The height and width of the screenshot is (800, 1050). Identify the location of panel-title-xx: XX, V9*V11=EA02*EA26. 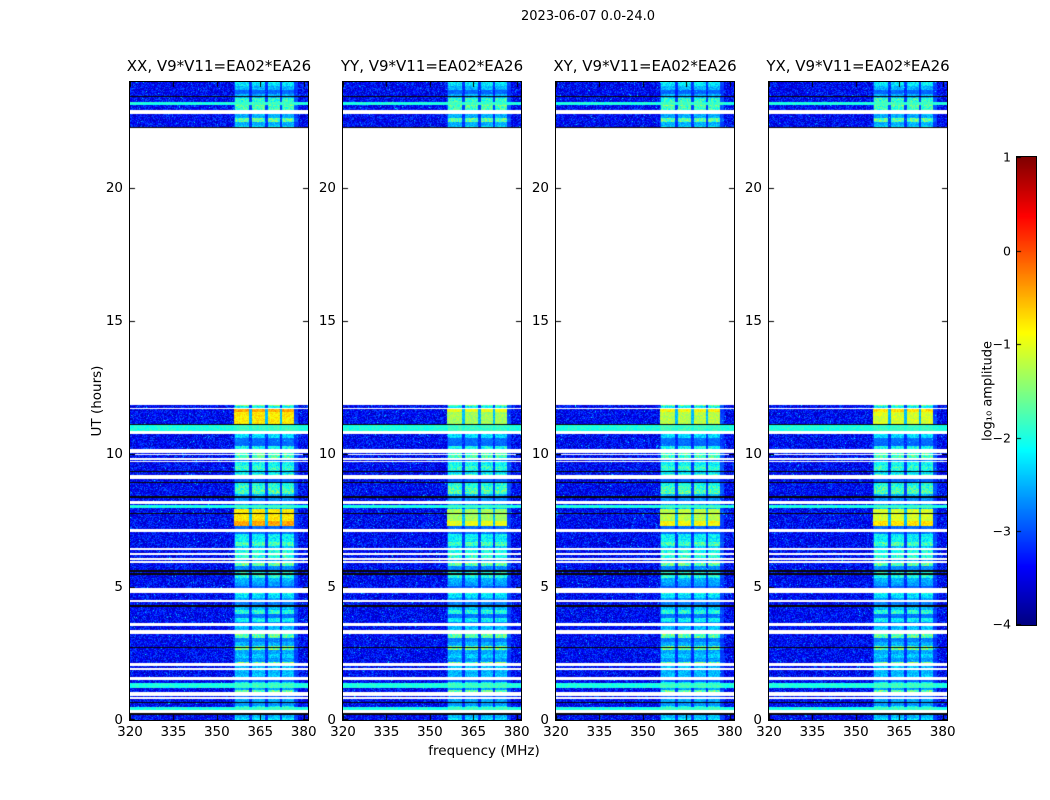
(219, 66).